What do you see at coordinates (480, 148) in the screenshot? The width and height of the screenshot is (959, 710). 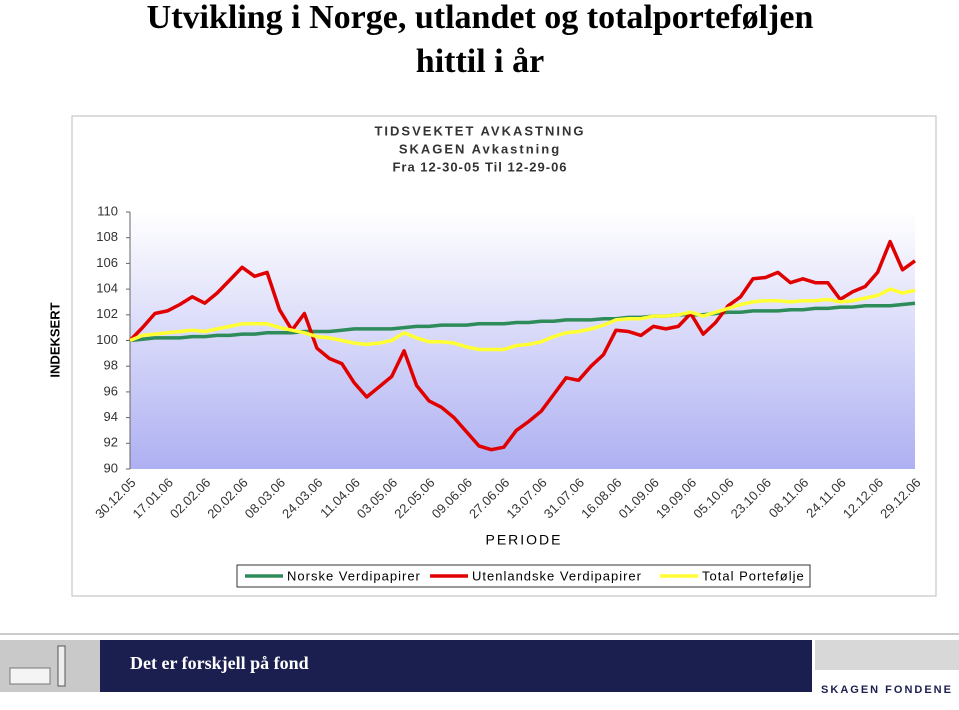 I see `chart-title: SKAGEN Avkastning` at bounding box center [480, 148].